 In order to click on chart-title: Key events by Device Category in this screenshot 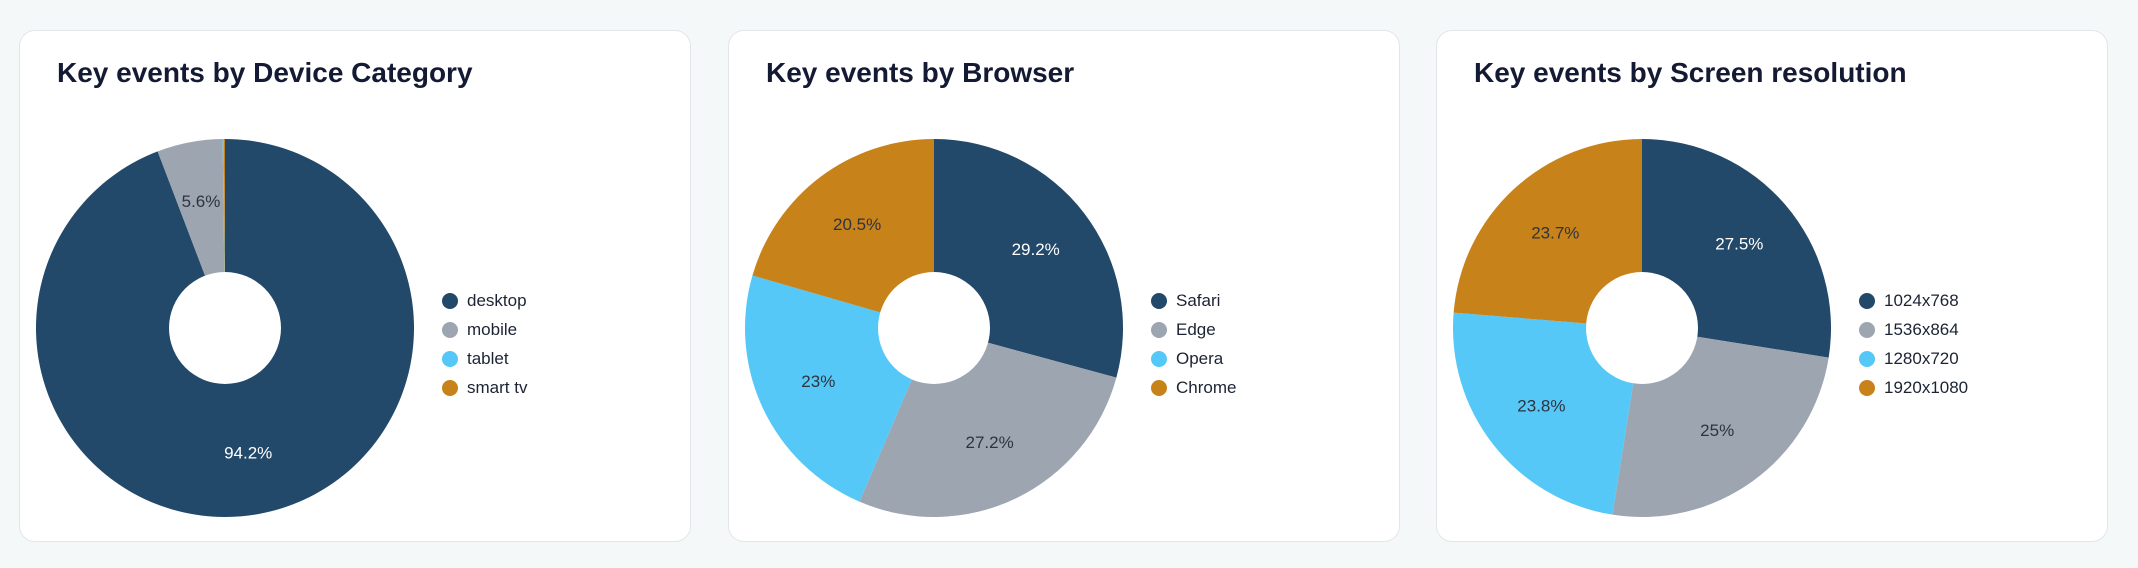, I will do `click(265, 72)`.